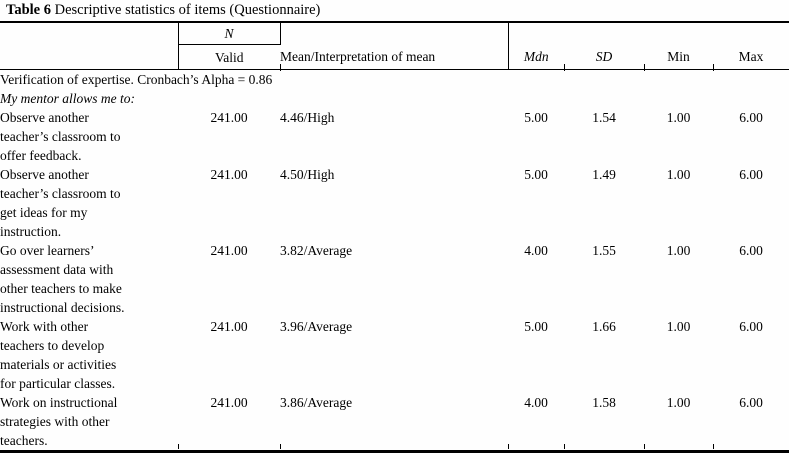 The height and width of the screenshot is (459, 789). What do you see at coordinates (751, 57) in the screenshot?
I see `col-header-max: Max` at bounding box center [751, 57].